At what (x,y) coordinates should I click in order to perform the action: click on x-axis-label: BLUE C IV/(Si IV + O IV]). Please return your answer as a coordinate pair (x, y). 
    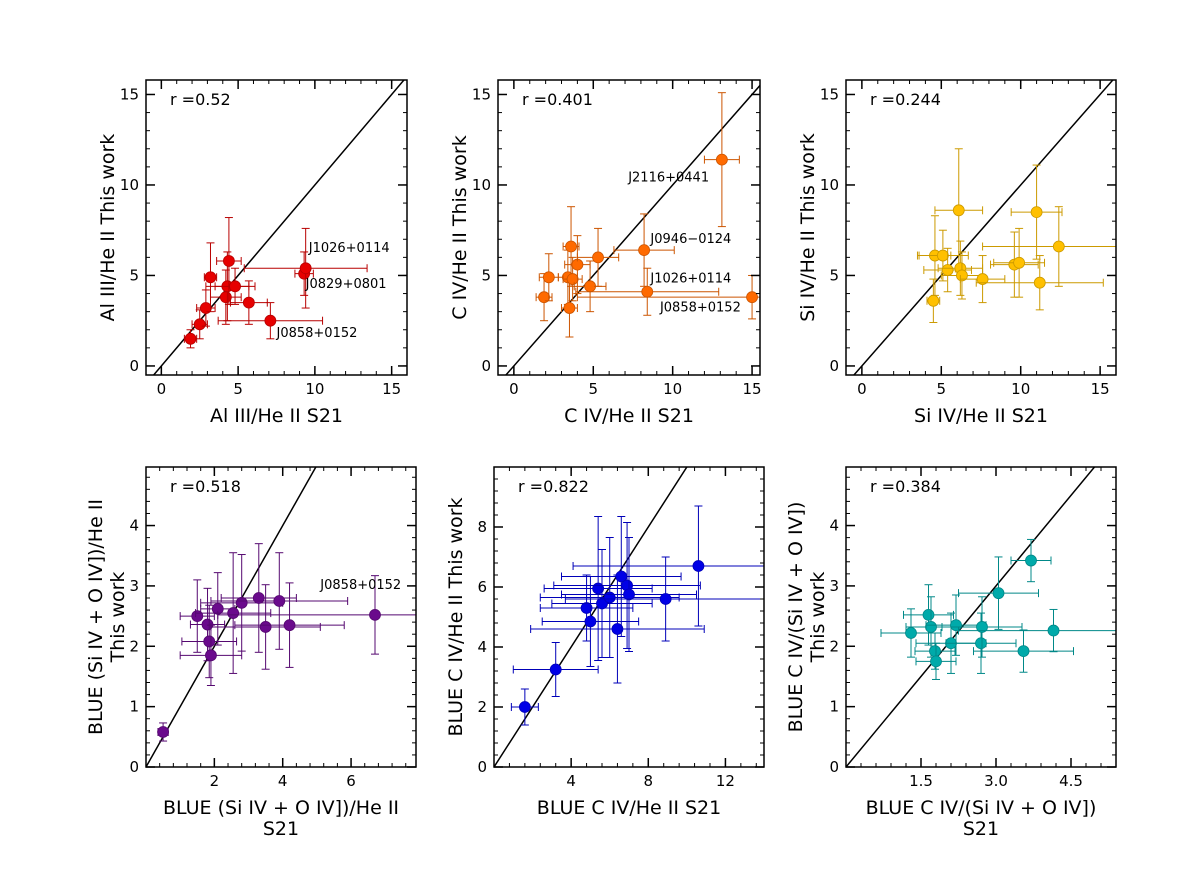
    Looking at the image, I should click on (981, 808).